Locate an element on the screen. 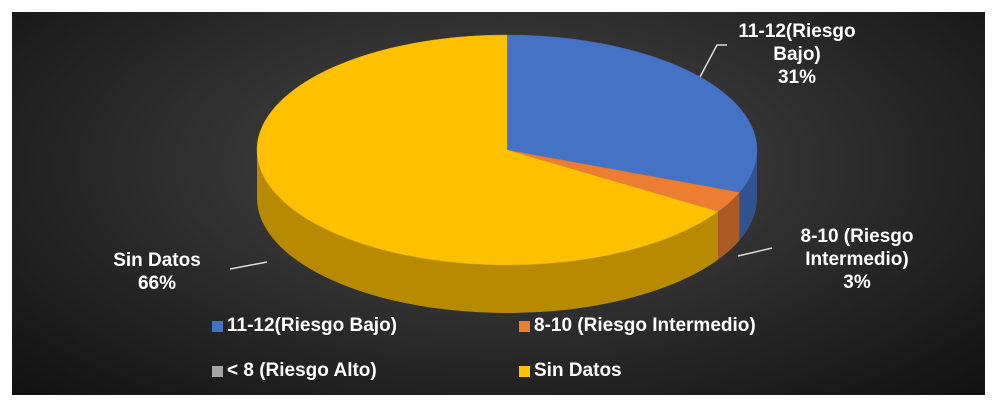 This screenshot has width=995, height=401. legend-label: 11-12(Riesgo Bajo) is located at coordinates (312, 325).